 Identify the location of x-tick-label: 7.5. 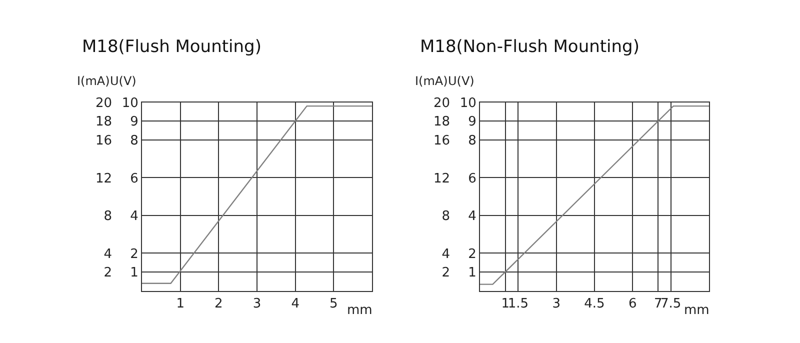
(671, 304).